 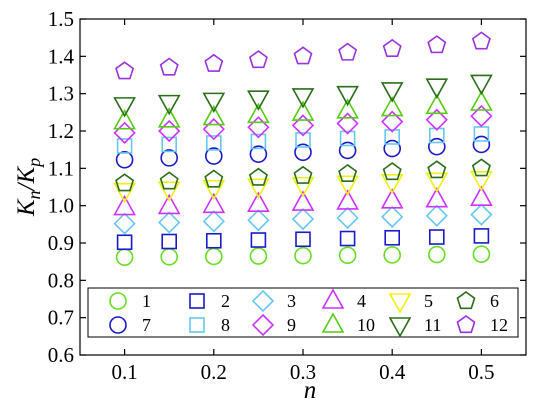 What do you see at coordinates (61, 318) in the screenshot?
I see `y-tick-label: 0.7` at bounding box center [61, 318].